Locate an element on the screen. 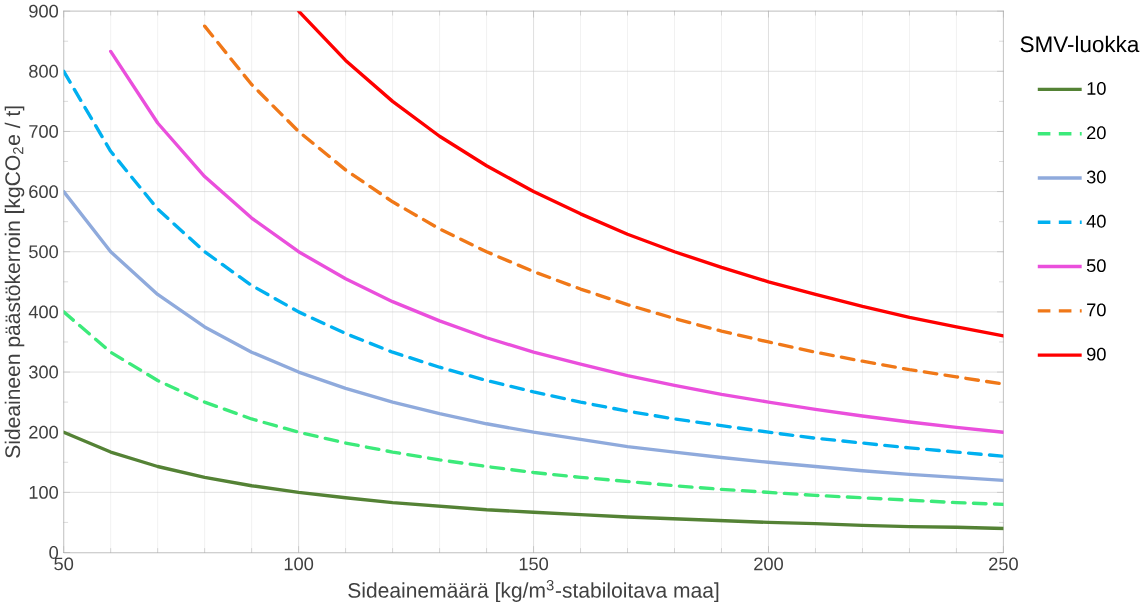  y-tick-label: 700 is located at coordinates (44, 132).